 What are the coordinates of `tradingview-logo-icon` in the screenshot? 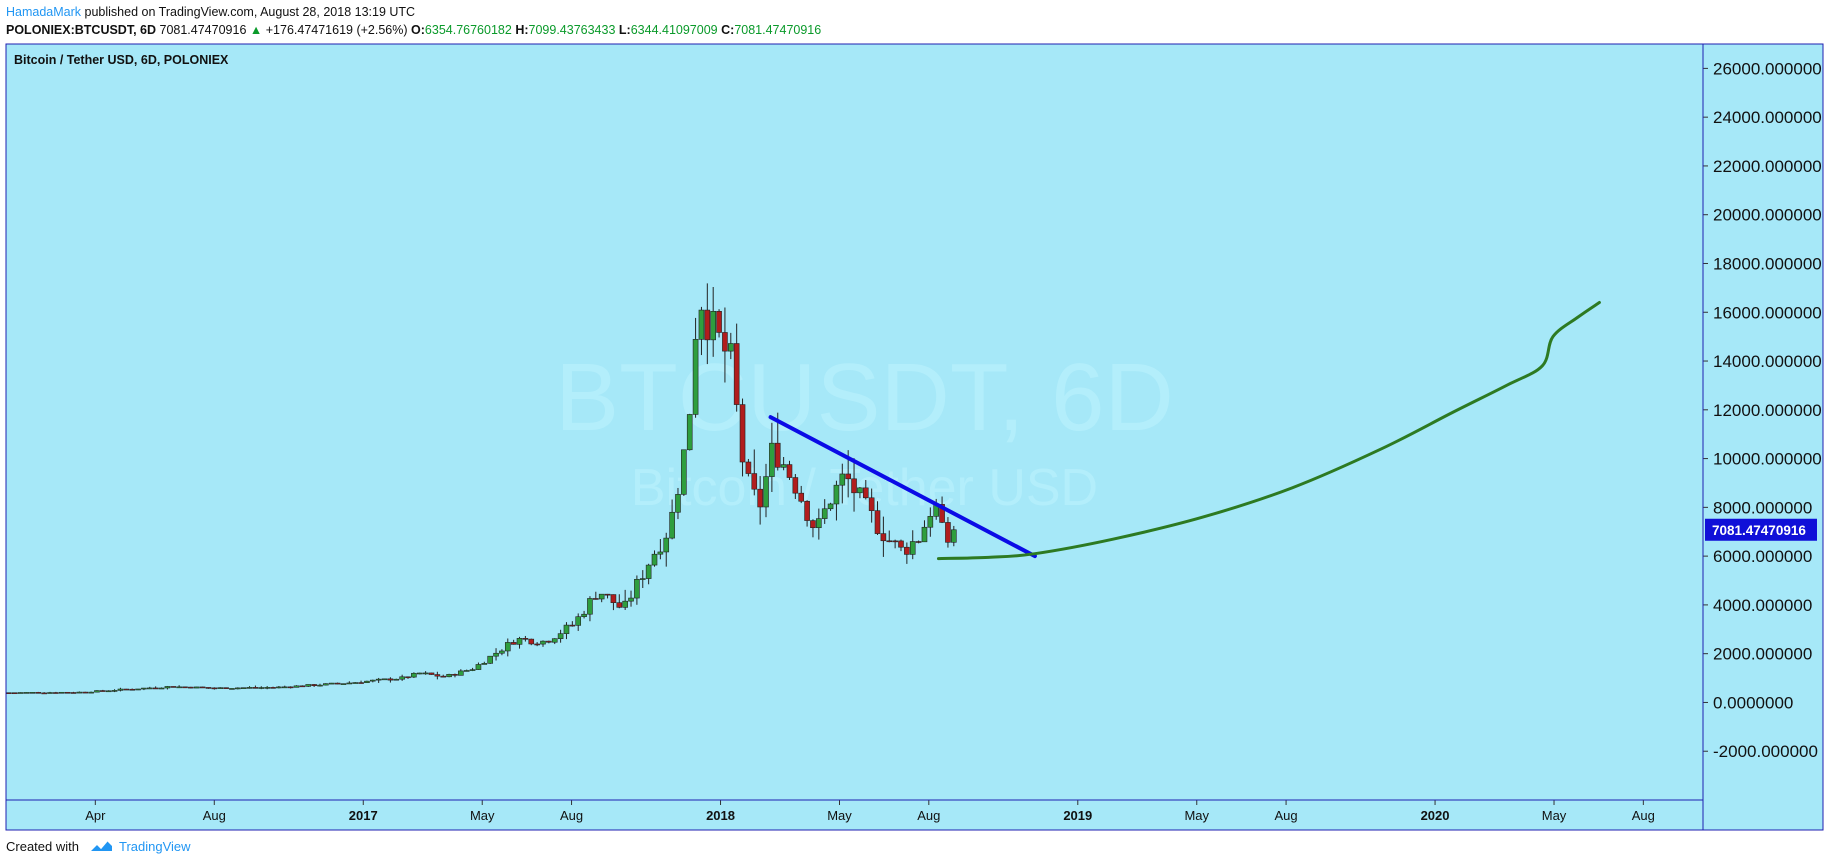 It's located at (101, 846).